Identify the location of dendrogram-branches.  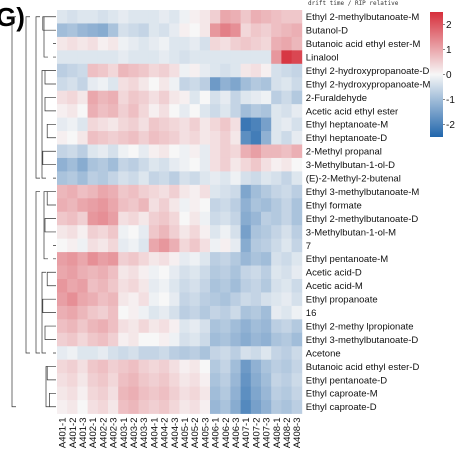
(33, 212).